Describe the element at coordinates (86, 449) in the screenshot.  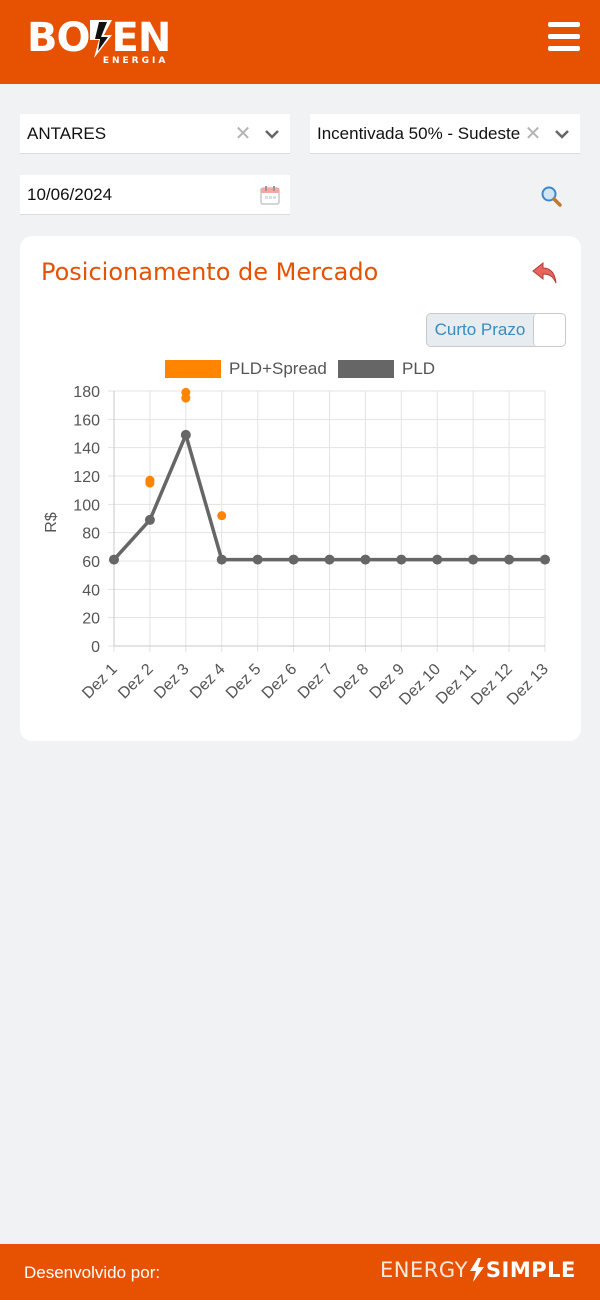
I see `y-tick-label: 140` at that location.